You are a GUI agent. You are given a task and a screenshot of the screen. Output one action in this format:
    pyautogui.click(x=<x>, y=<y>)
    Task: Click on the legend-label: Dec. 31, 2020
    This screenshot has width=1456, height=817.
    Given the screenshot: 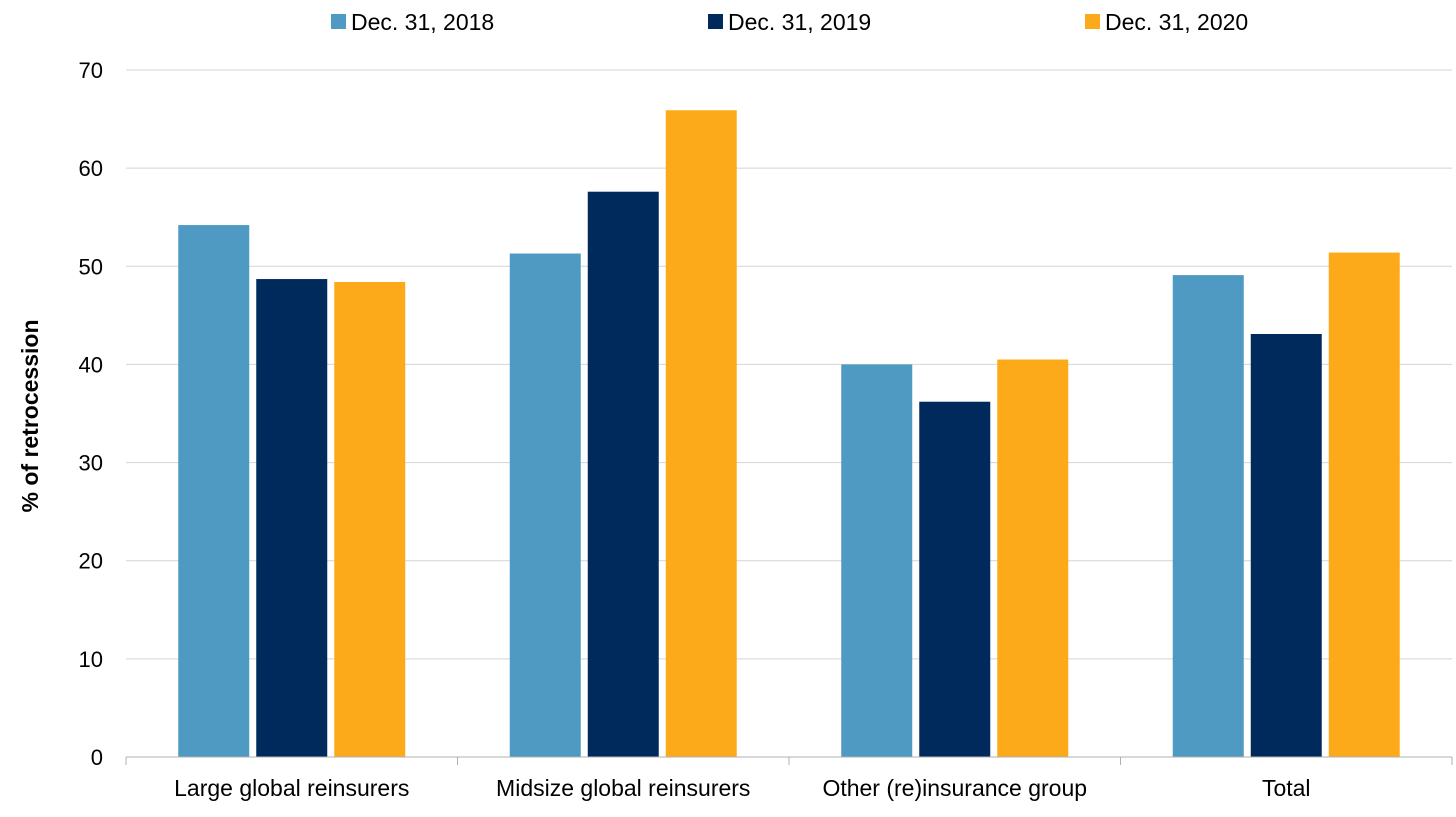 What is the action you would take?
    pyautogui.click(x=1176, y=22)
    